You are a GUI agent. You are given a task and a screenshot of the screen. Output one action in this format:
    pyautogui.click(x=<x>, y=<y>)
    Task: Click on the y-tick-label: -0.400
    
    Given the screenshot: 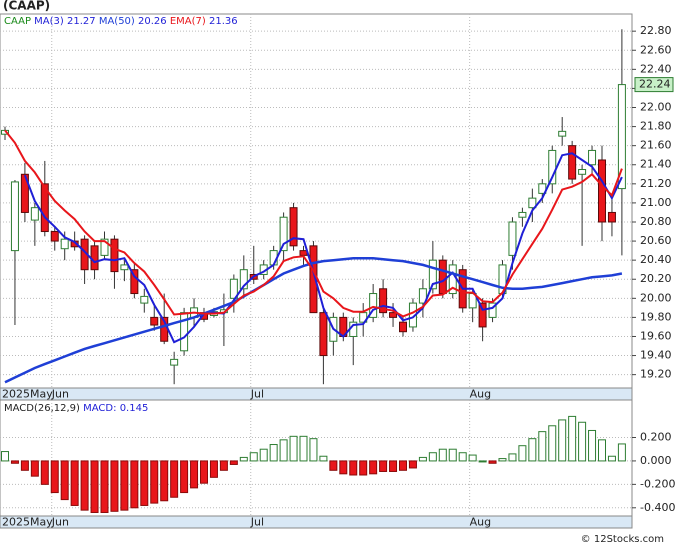 What is the action you would take?
    pyautogui.click(x=657, y=507)
    